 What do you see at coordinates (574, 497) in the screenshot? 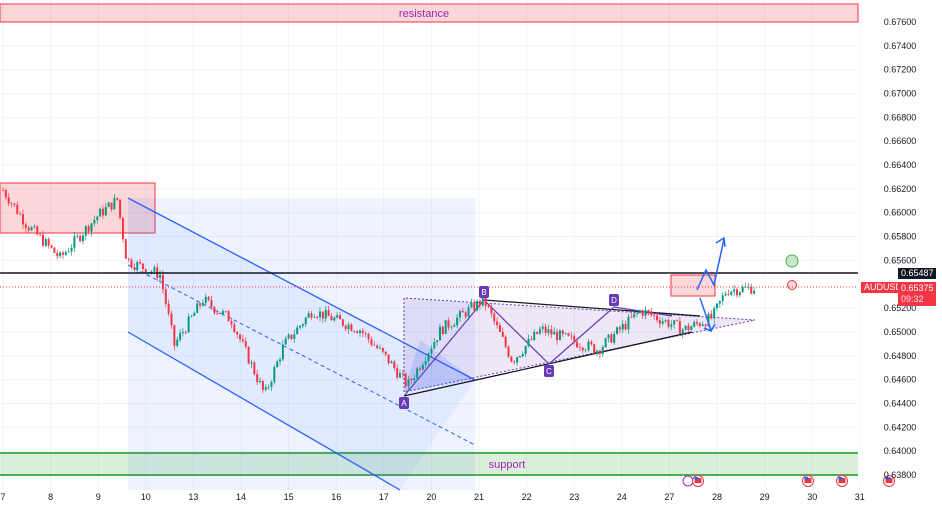
I see `time-tick: 23` at bounding box center [574, 497].